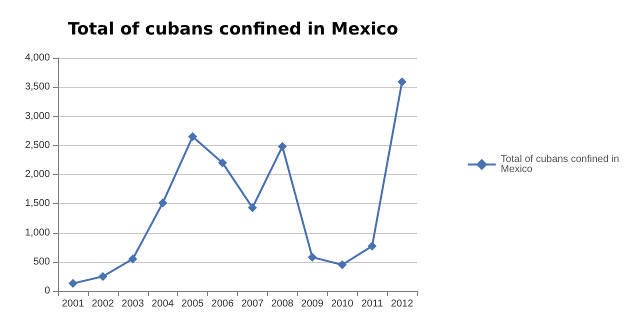  What do you see at coordinates (342, 304) in the screenshot?
I see `x-tick-label: 2010` at bounding box center [342, 304].